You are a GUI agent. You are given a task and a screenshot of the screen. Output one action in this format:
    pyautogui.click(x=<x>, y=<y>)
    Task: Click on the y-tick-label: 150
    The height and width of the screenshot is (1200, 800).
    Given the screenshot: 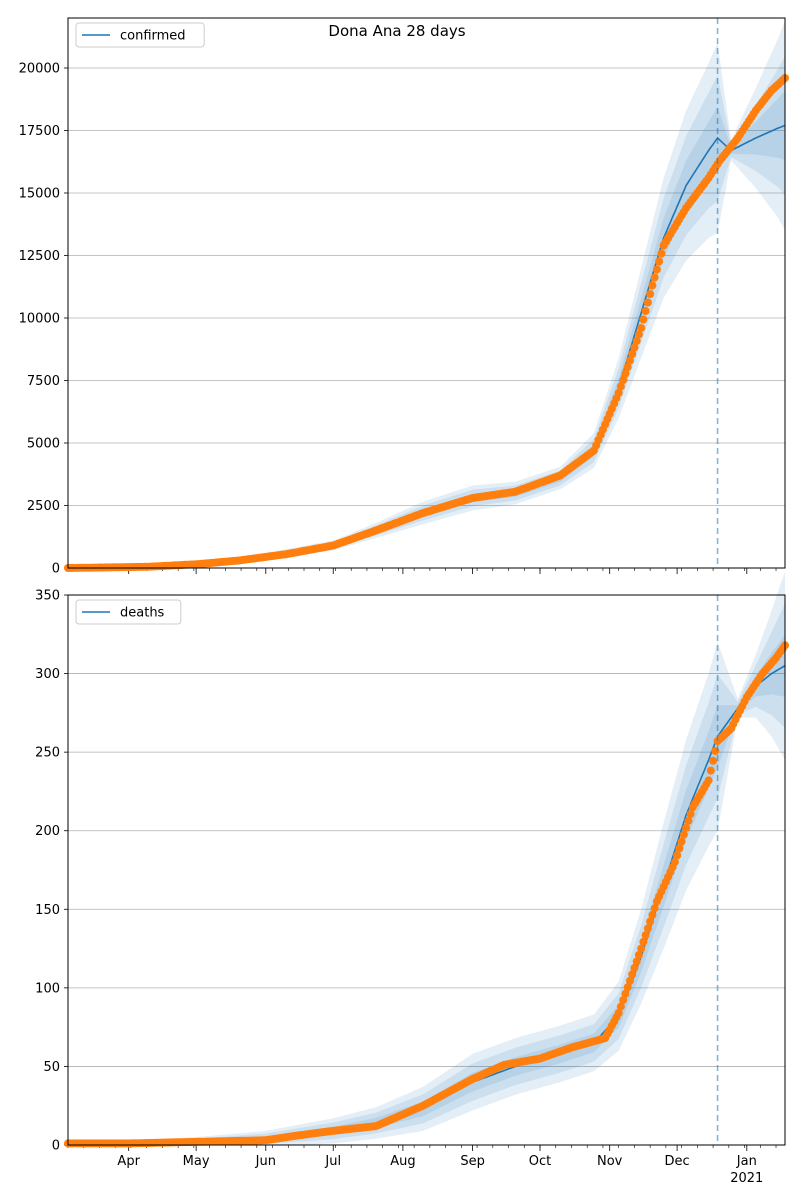 What is the action you would take?
    pyautogui.click(x=47, y=910)
    